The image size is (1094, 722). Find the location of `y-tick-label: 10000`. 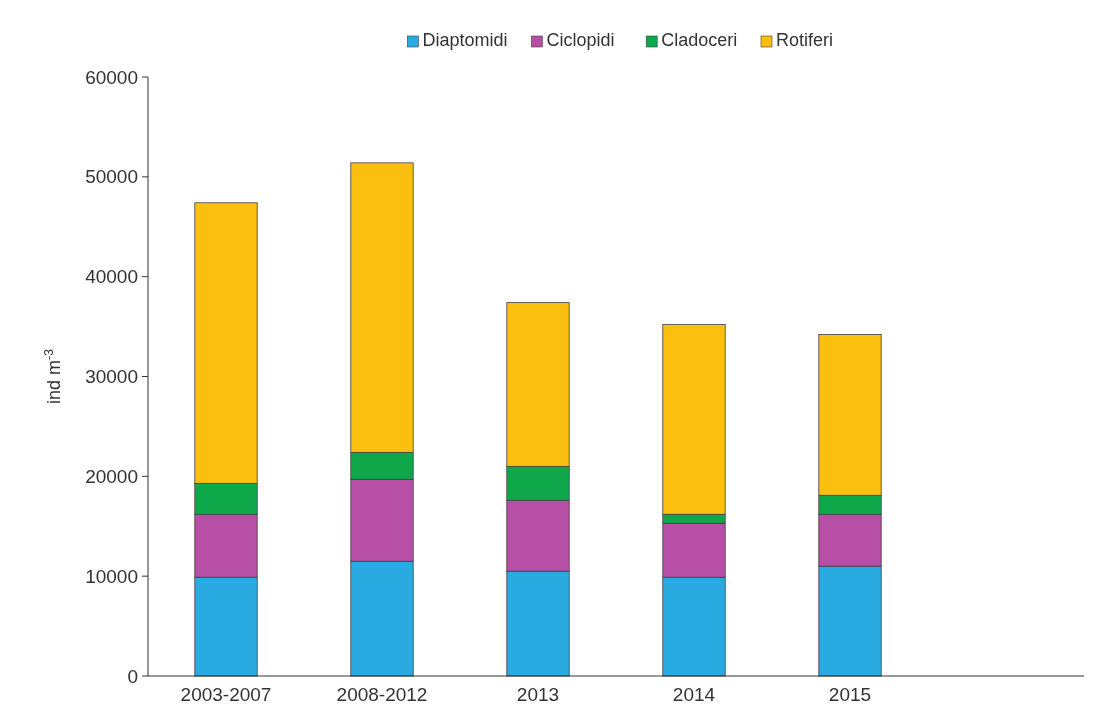

y-tick-label: 10000 is located at coordinates (111, 576).